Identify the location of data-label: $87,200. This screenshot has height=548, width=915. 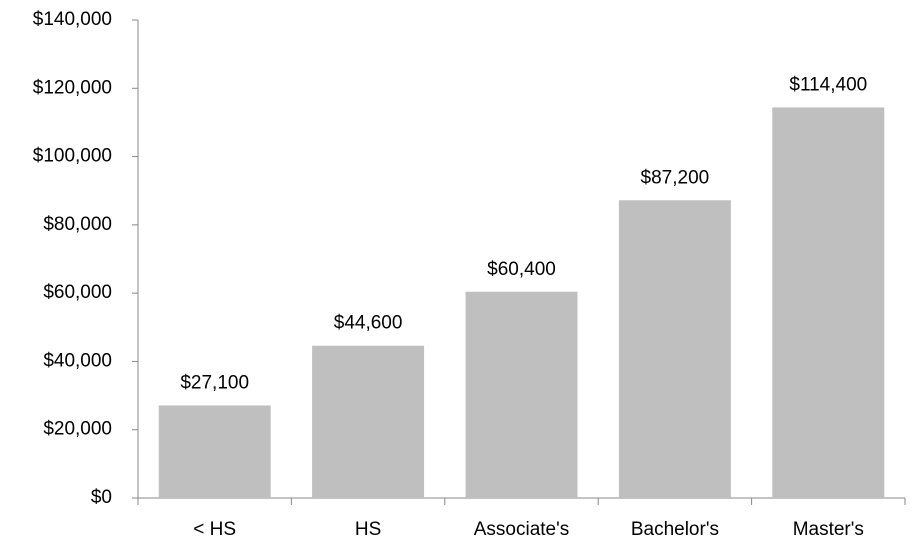
(675, 177).